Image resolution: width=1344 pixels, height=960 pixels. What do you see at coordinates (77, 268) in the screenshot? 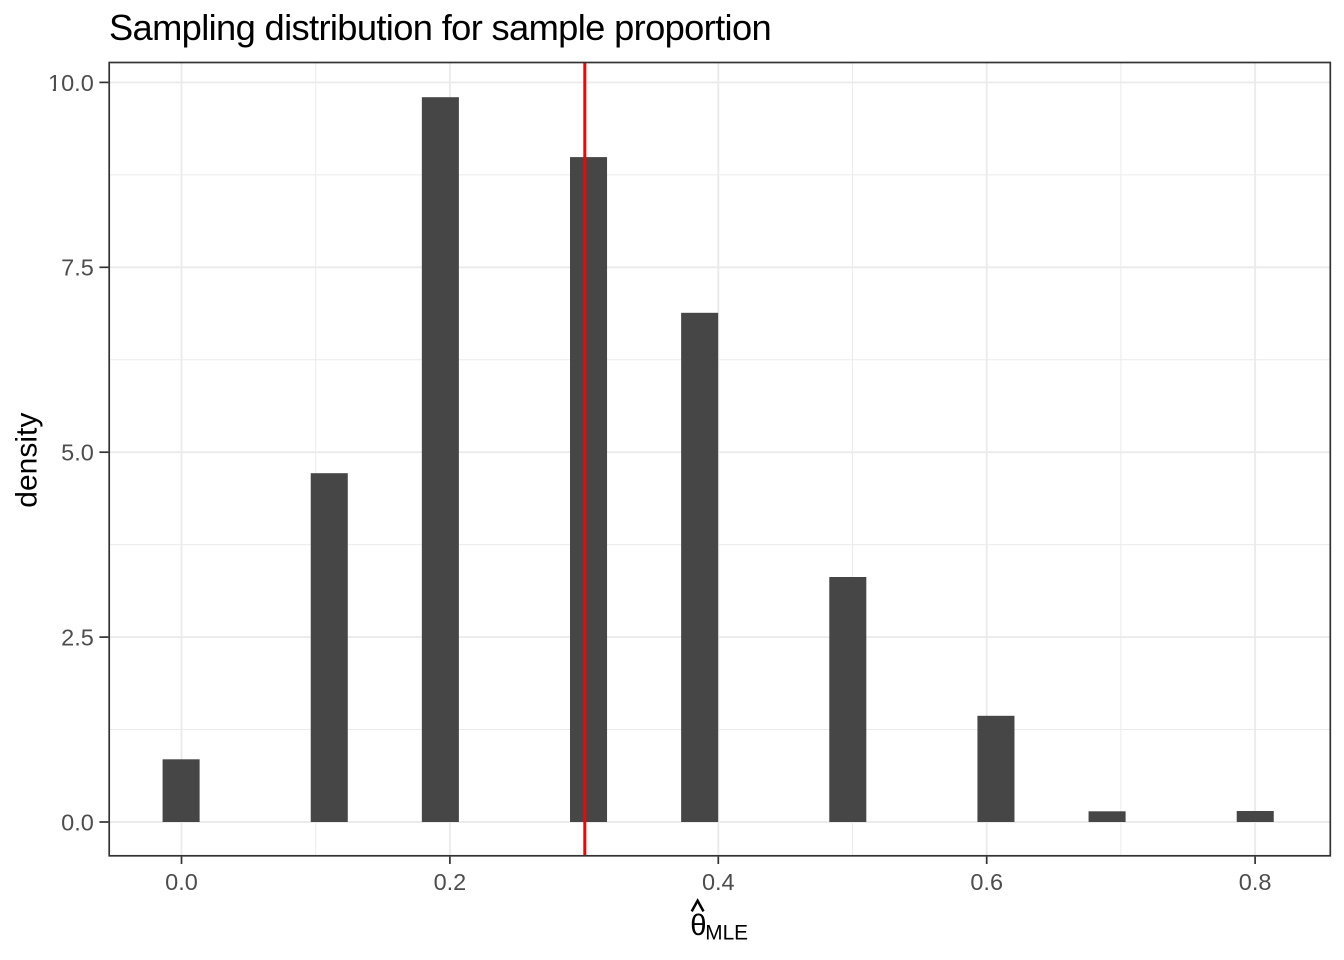
I see `svg-text: 7.5` at bounding box center [77, 268].